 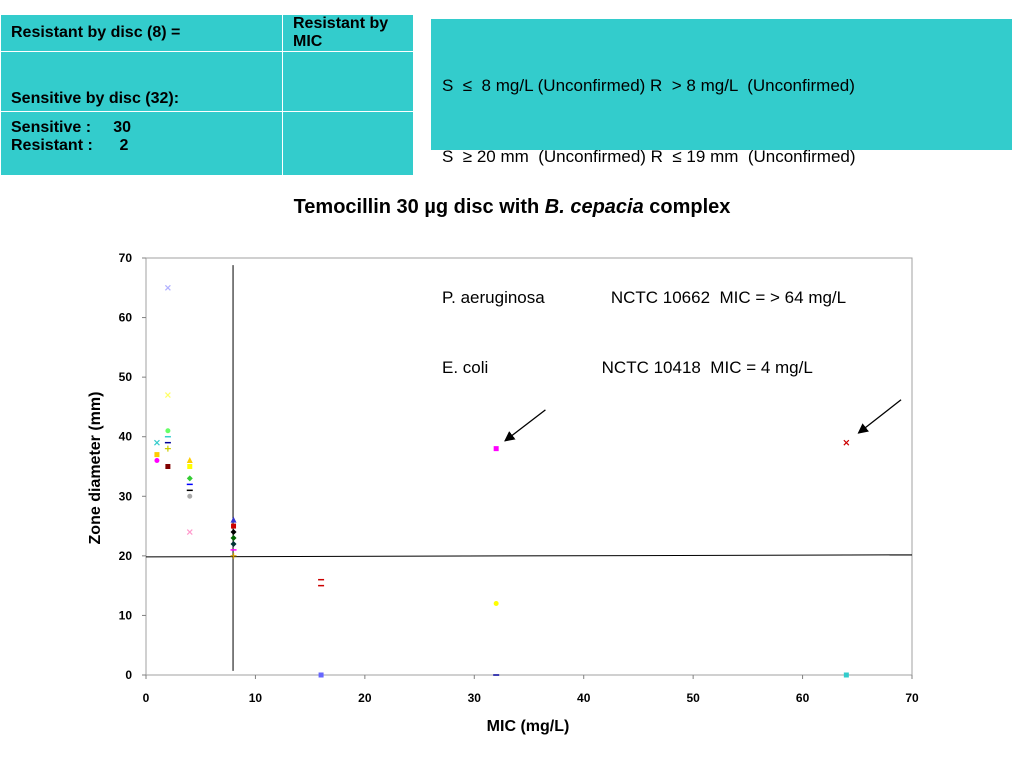 I want to click on y-tick-label: 70, so click(x=126, y=258).